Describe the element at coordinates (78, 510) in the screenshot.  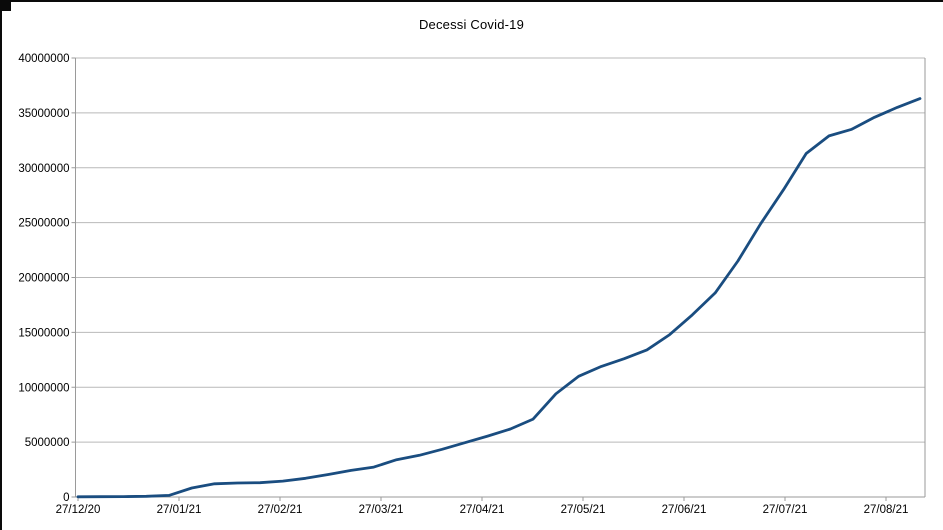
I see `x-tick-label: 27/12/20` at that location.